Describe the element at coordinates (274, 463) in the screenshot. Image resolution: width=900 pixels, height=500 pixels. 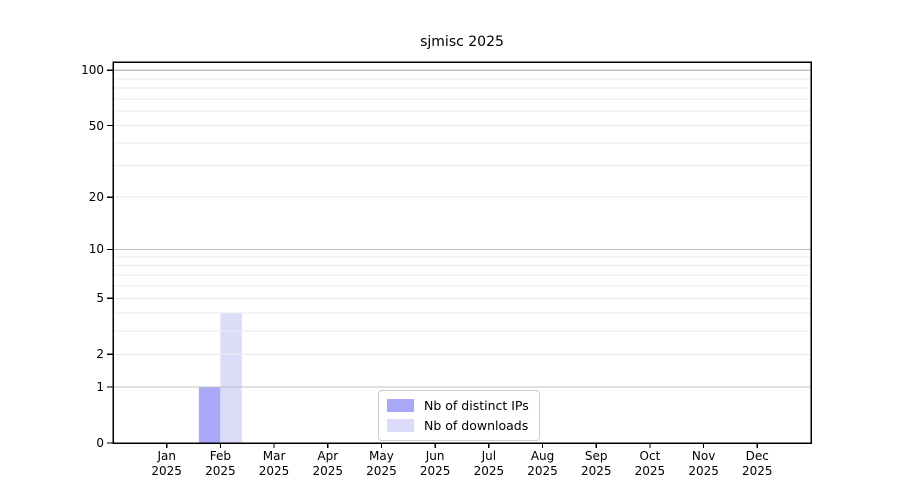
I see `x-tick-label-mar: Mar 2025` at that location.